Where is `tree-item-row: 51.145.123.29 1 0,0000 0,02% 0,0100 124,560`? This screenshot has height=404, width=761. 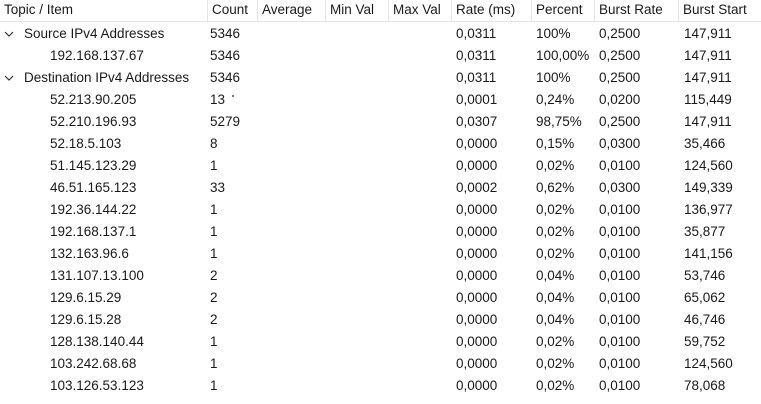 tree-item-row: 51.145.123.29 1 0,0000 0,02% 0,0100 124,560 is located at coordinates (380, 166).